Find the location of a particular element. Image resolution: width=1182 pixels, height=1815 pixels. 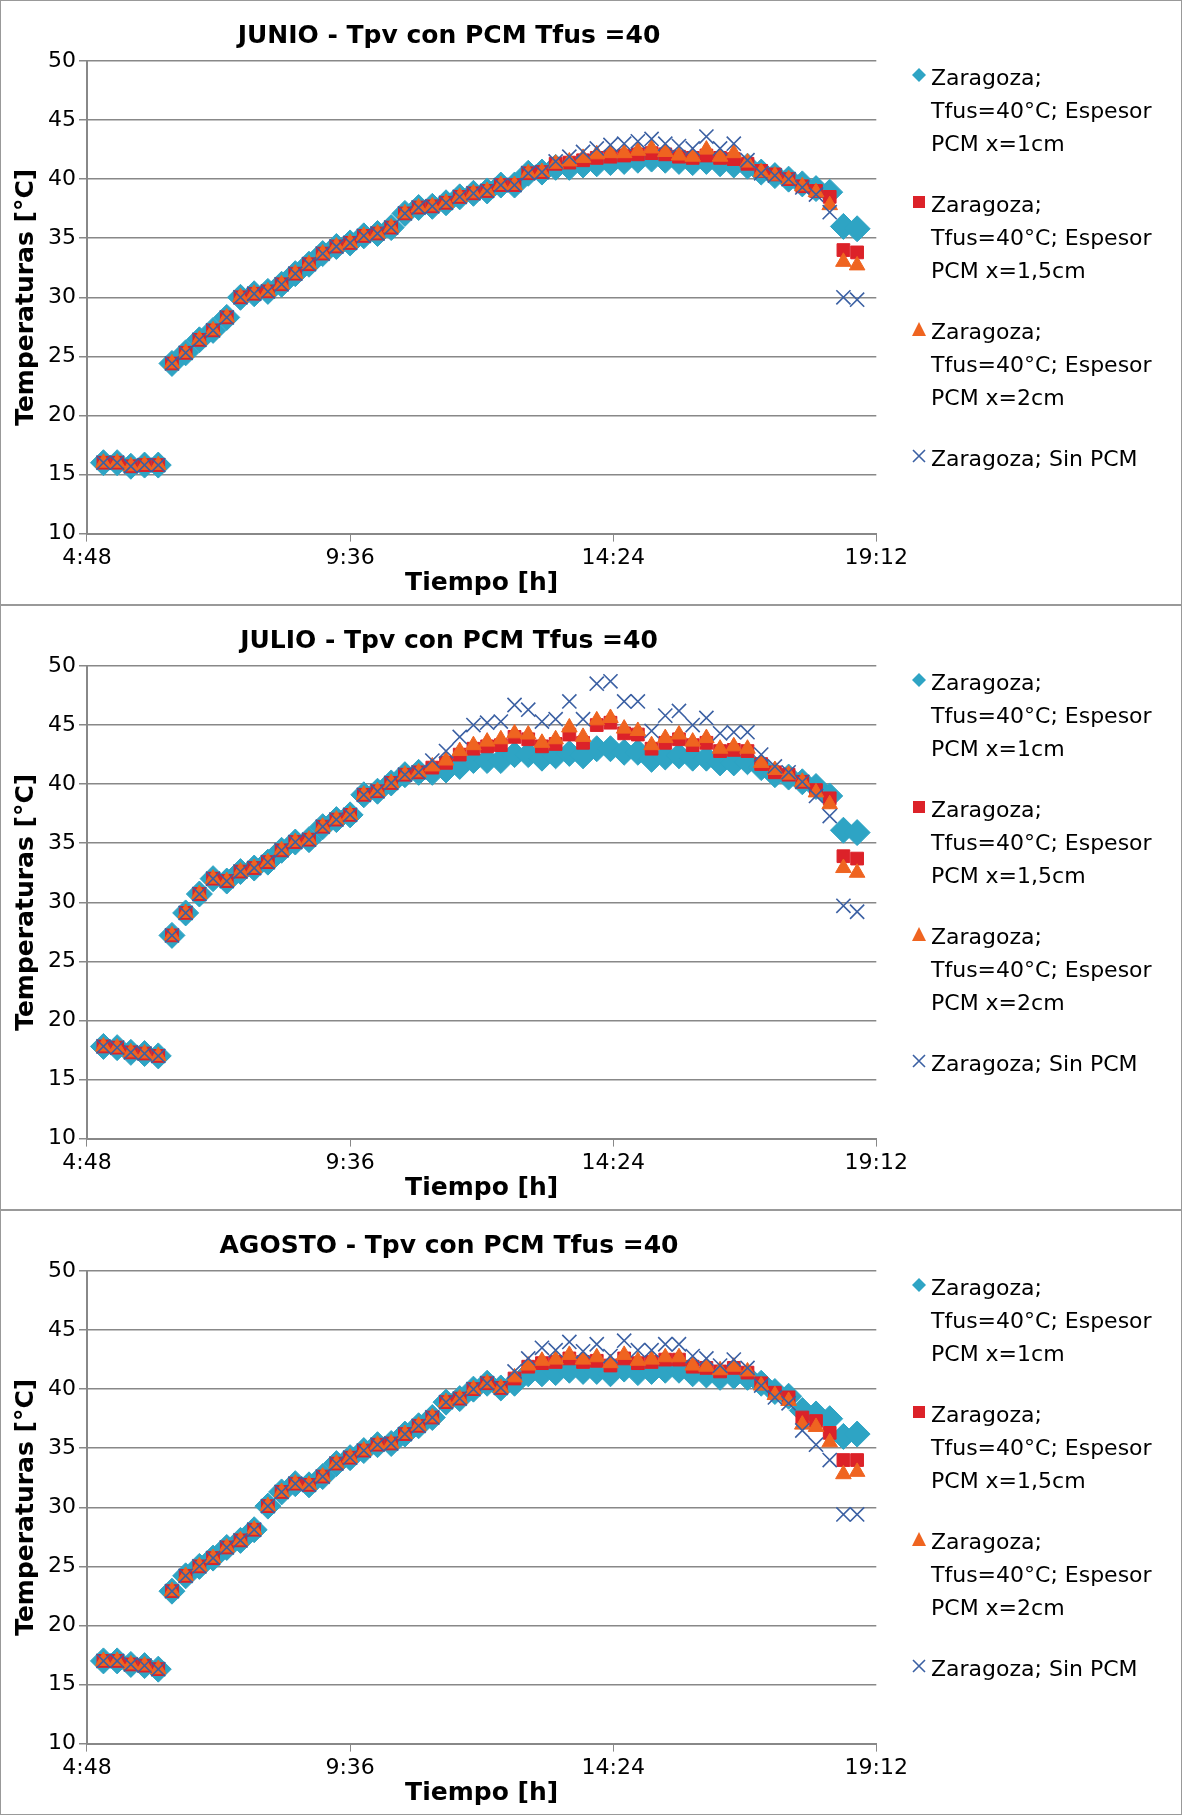

chart-title: AGOSTO - Tpv con PCM Tfus =40 is located at coordinates (449, 1244).